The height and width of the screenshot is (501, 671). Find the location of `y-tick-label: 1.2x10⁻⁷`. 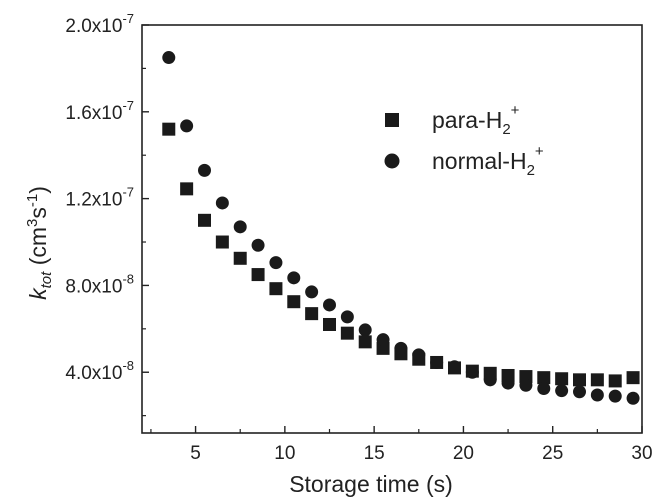

y-tick-label: 1.2x10⁻⁷ is located at coordinates (99, 198).